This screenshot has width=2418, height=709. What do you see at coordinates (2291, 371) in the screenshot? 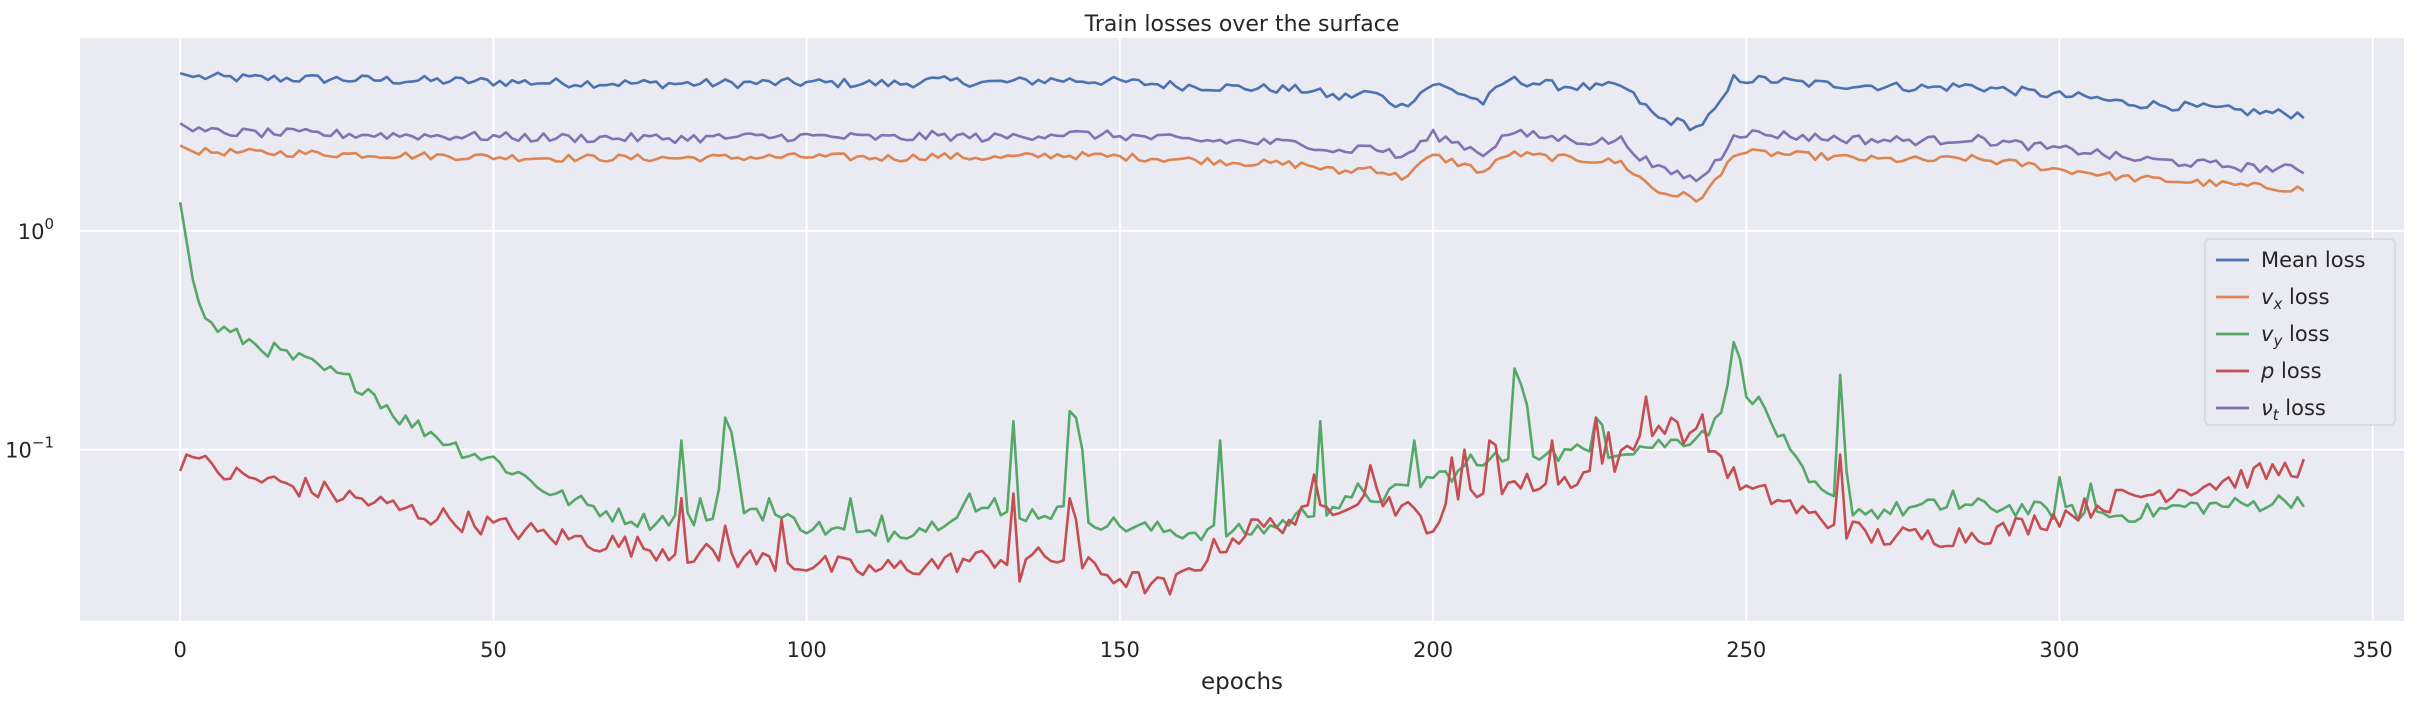
I see `legend-label: p loss` at bounding box center [2291, 371].